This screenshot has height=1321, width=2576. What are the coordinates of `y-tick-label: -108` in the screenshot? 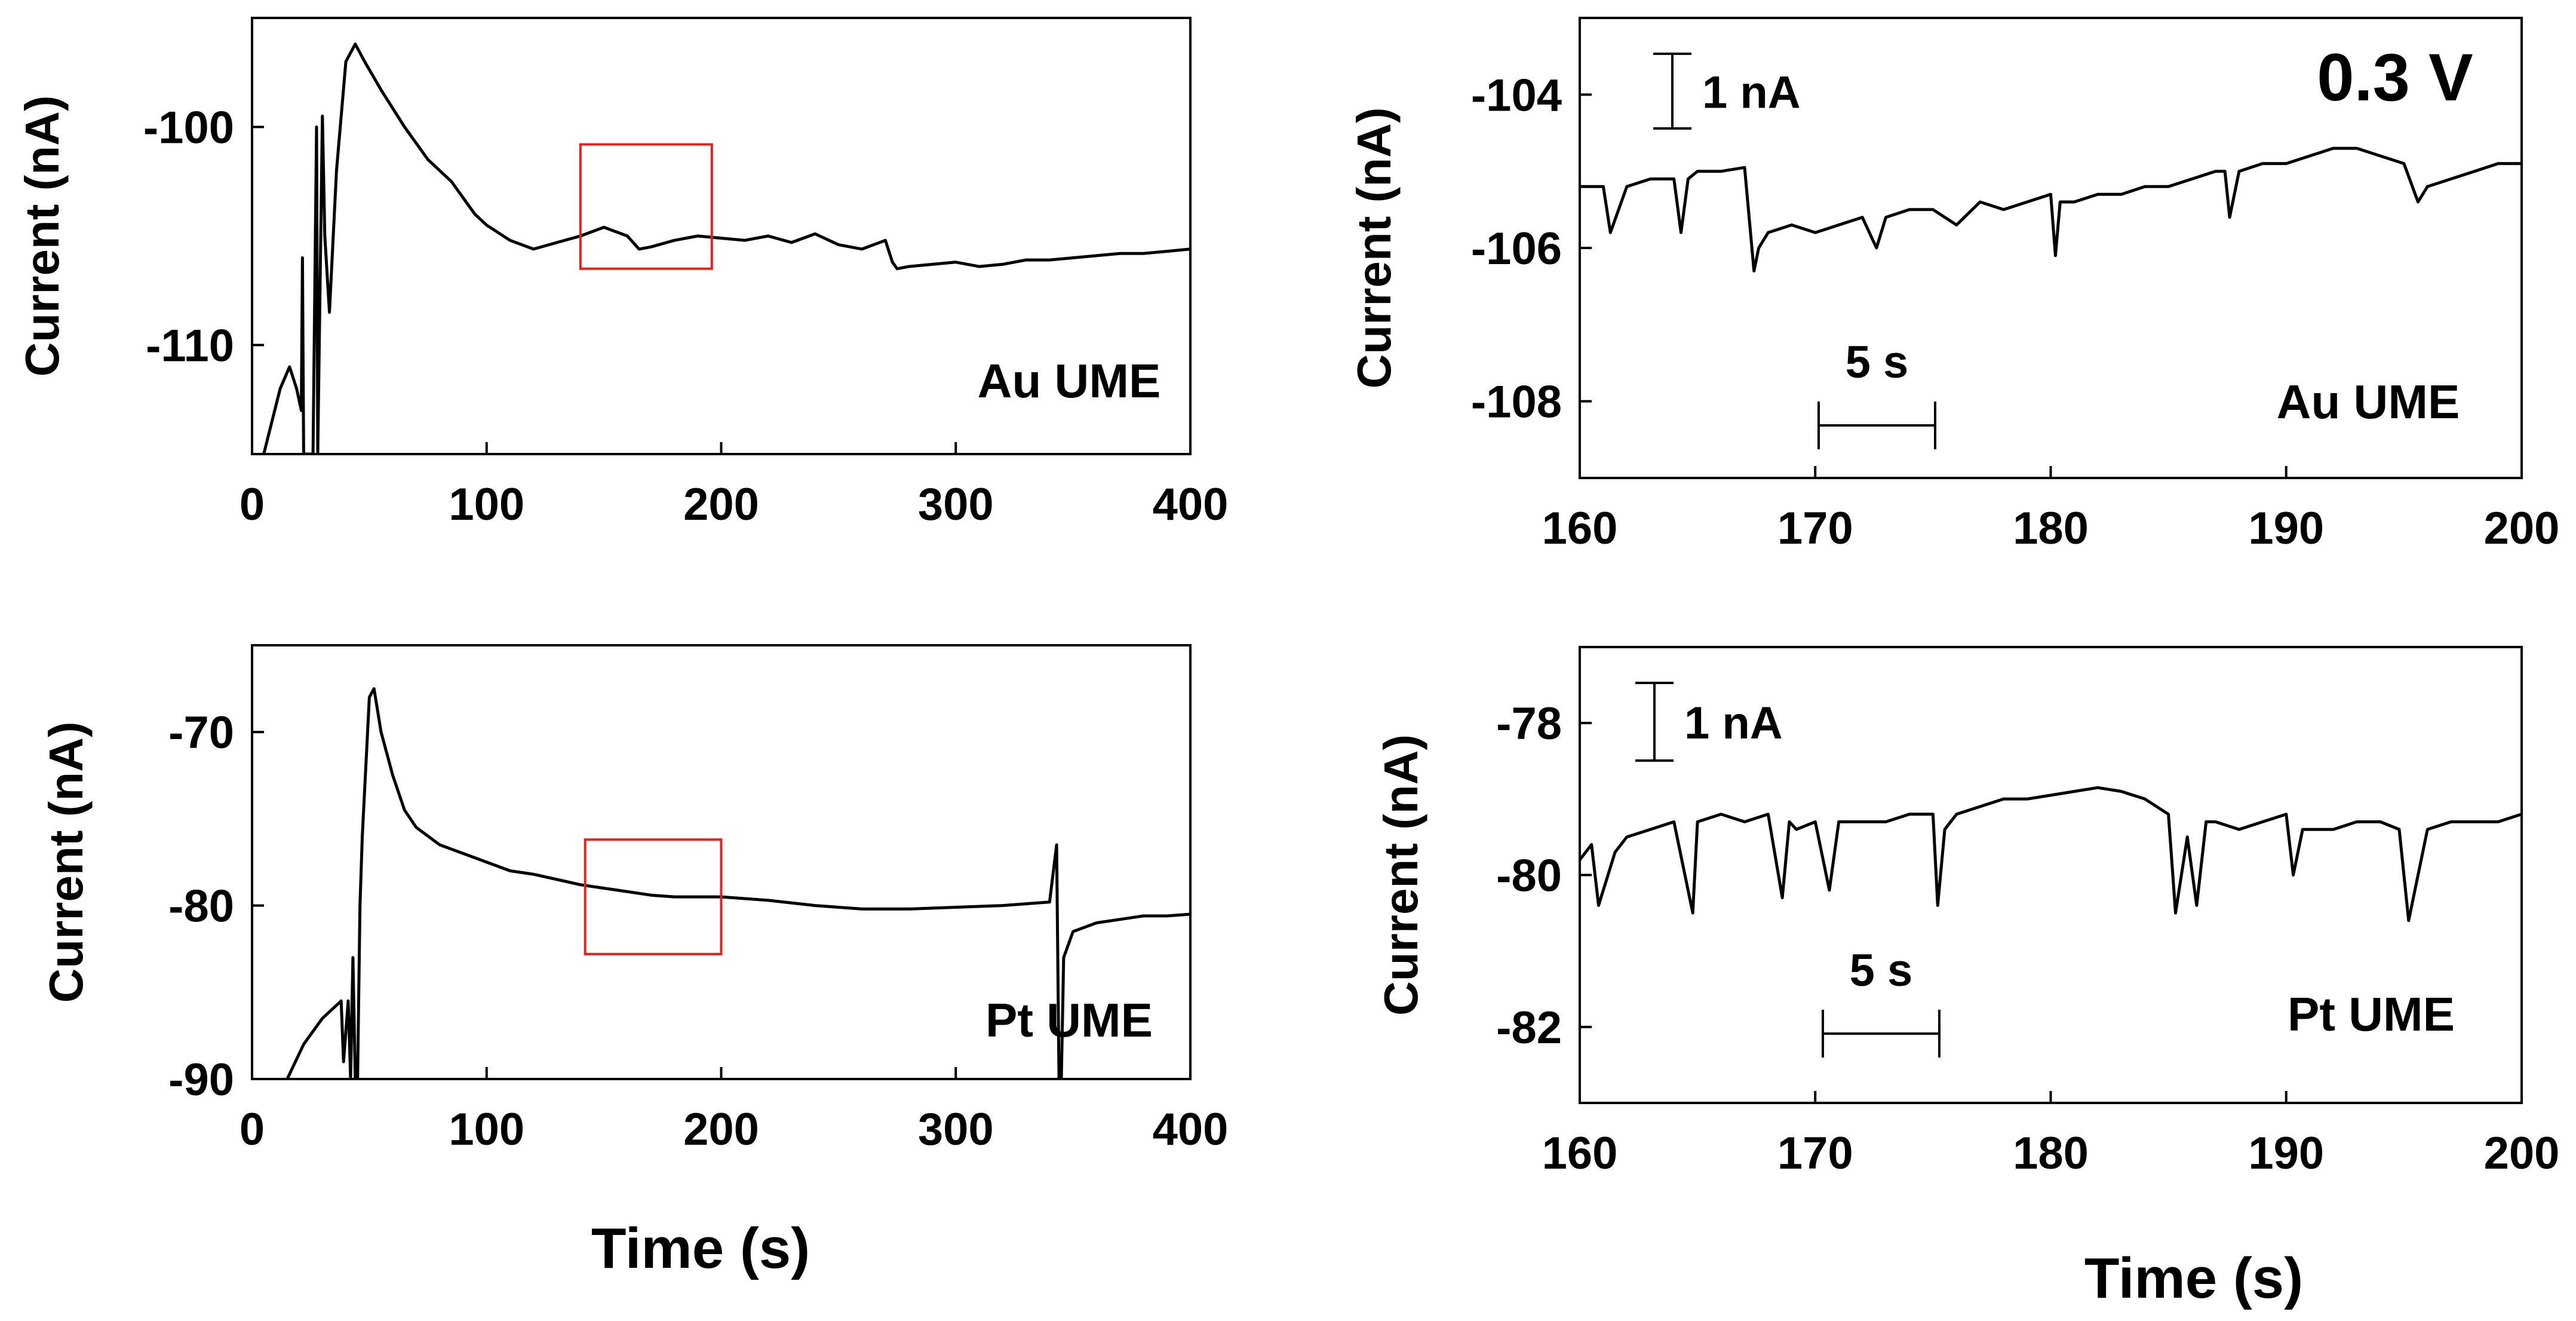 It's located at (1516, 402).